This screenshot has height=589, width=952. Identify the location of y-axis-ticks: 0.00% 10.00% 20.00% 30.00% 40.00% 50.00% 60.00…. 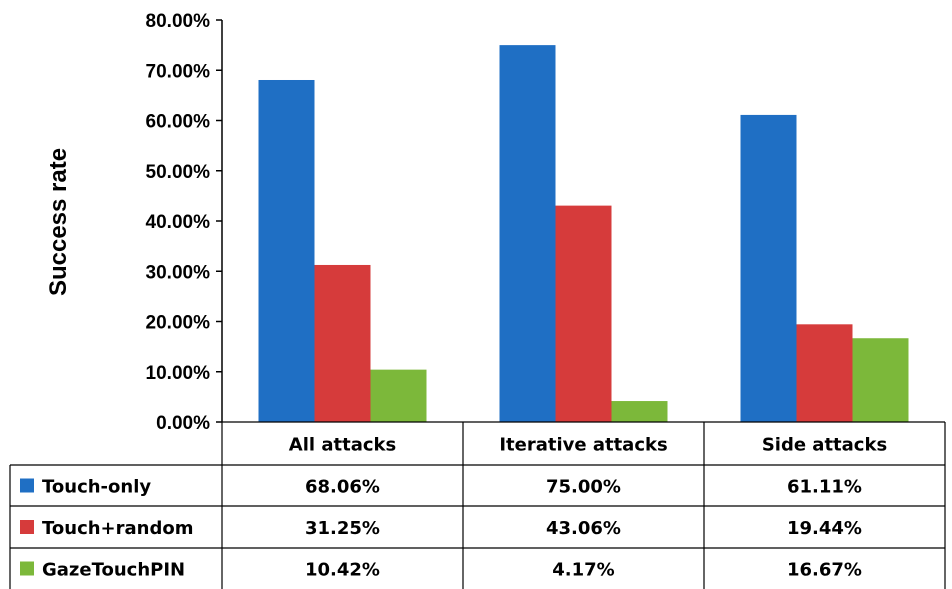
(184, 222).